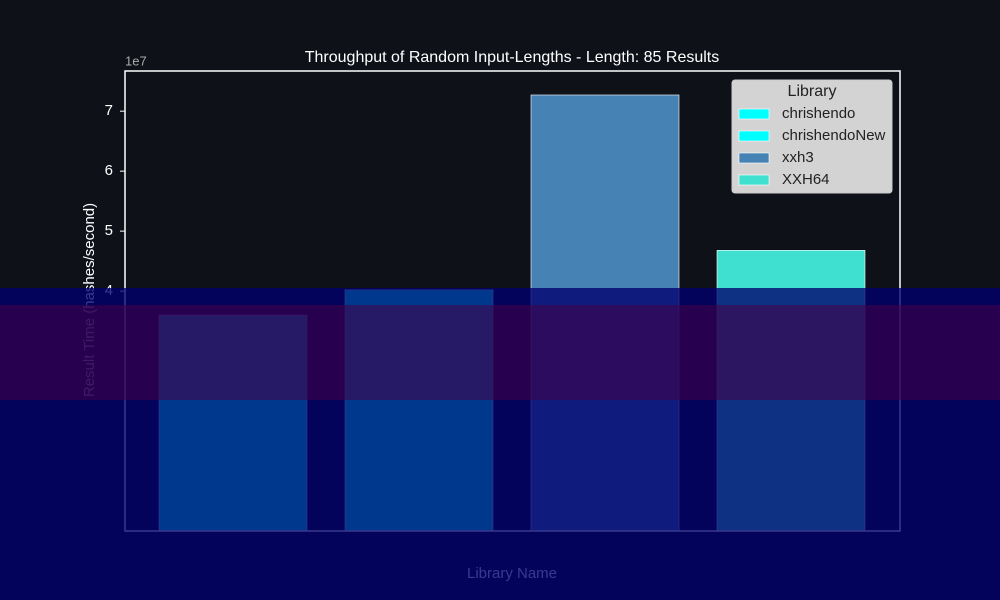 This screenshot has height=600, width=1000. Describe the element at coordinates (812, 91) in the screenshot. I see `legend-title: Library` at that location.